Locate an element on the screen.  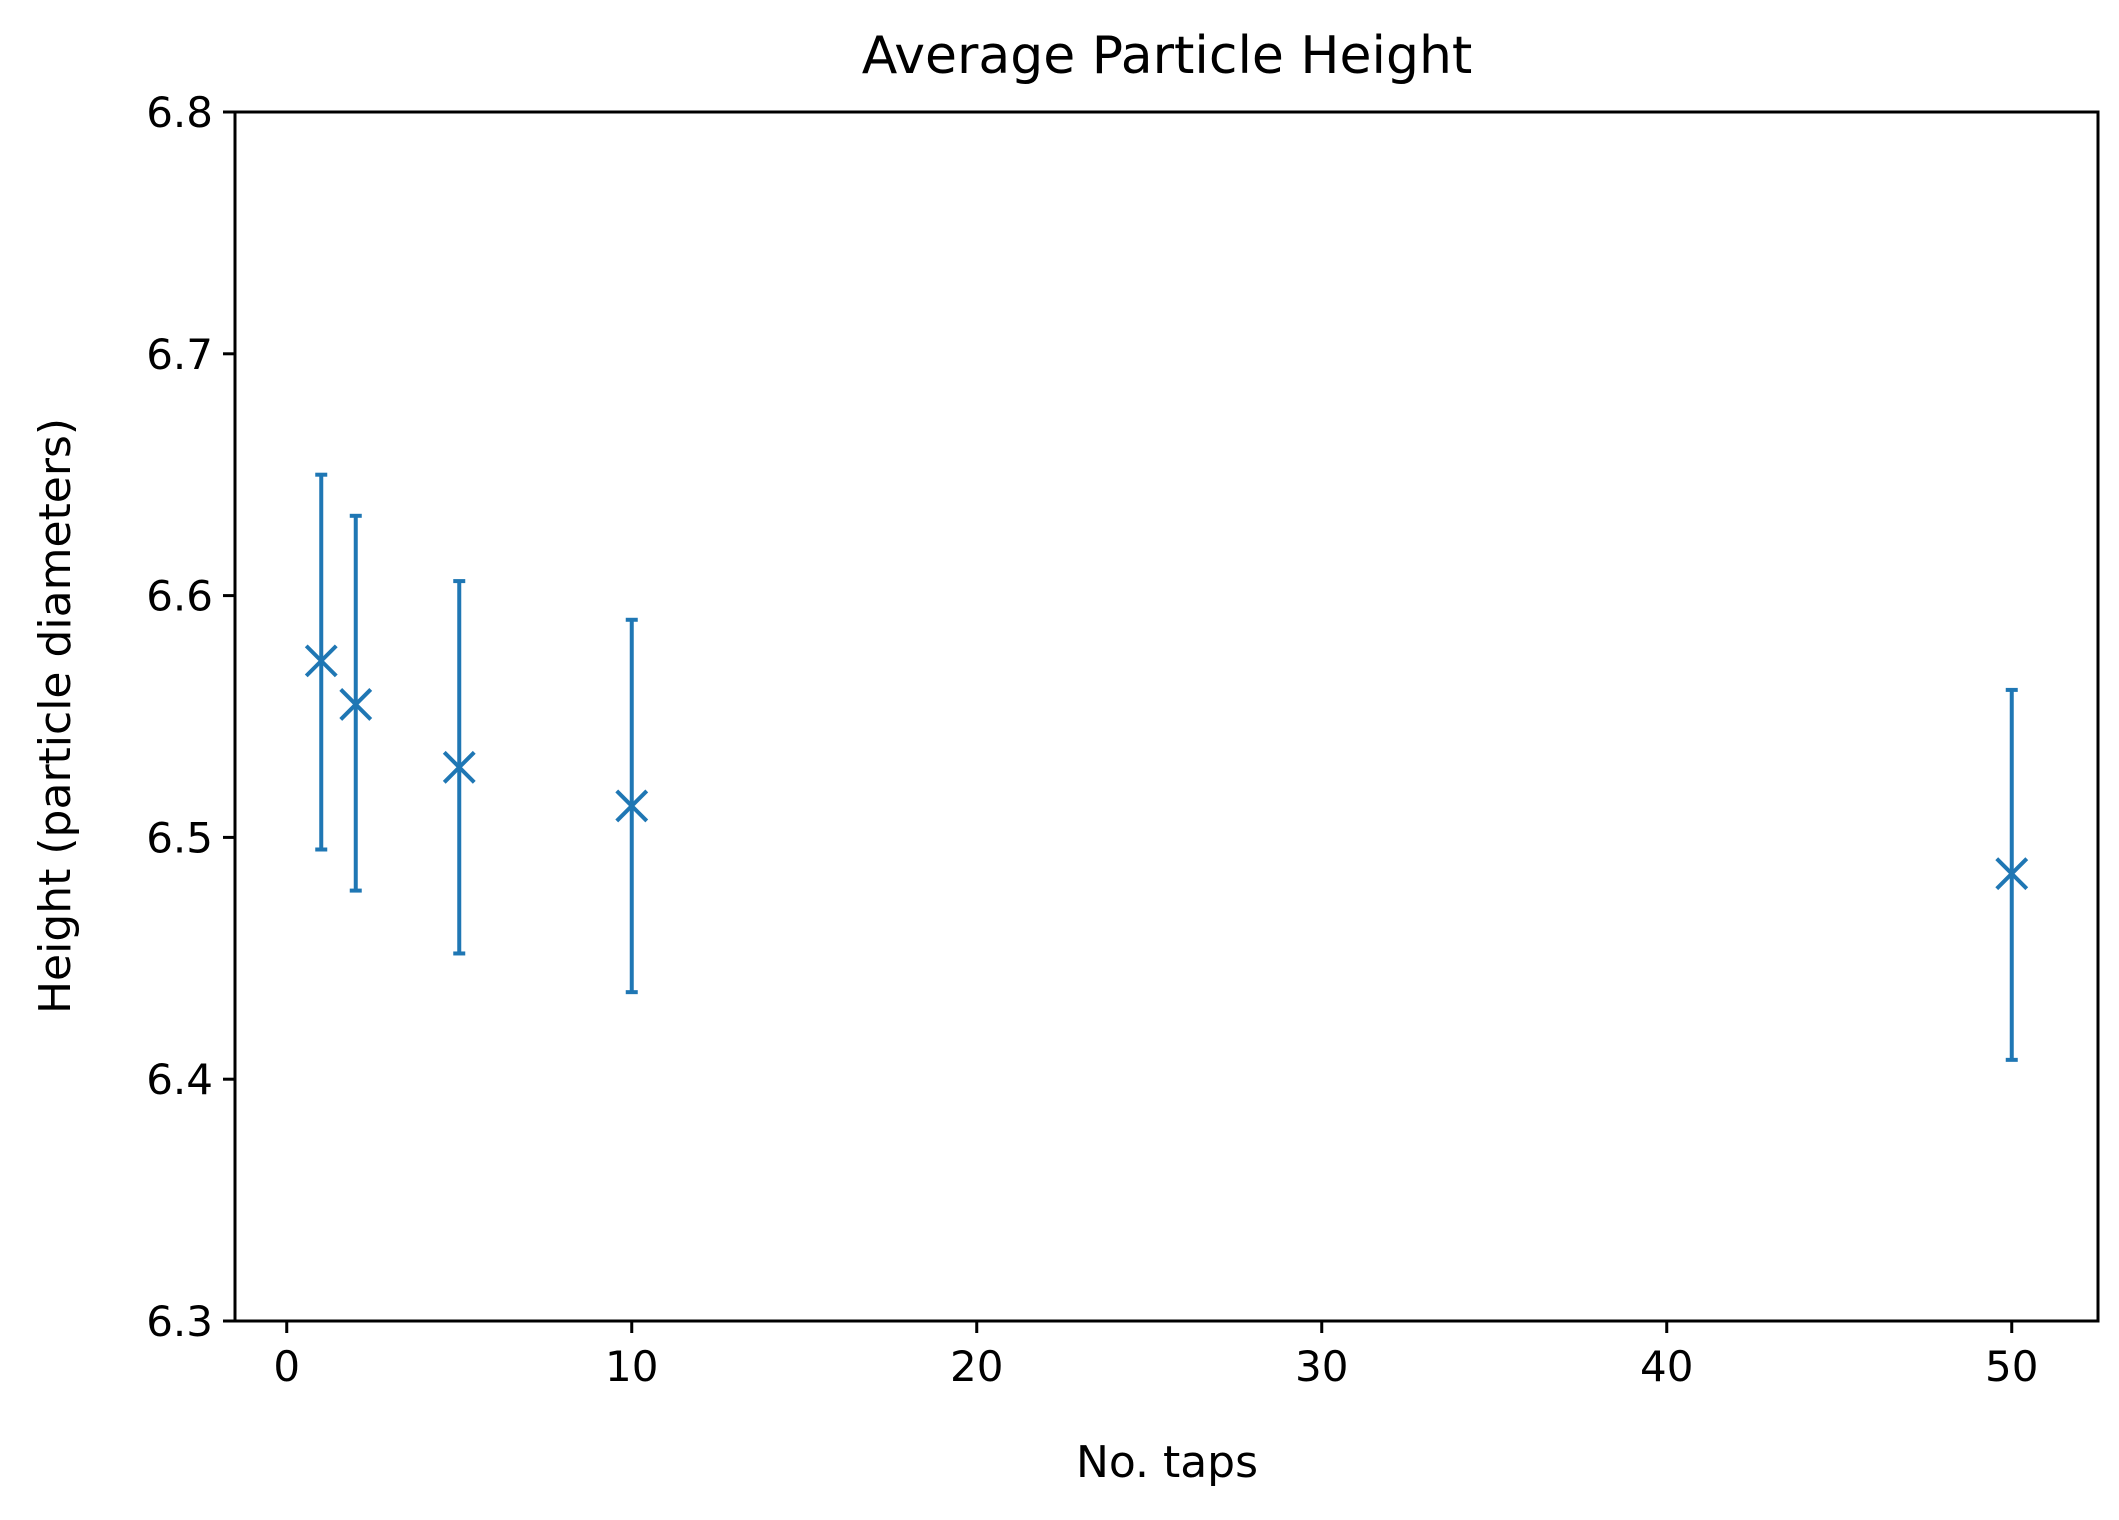
x-axis: 0 10 20 30 40 50 is located at coordinates (1155, 1356).